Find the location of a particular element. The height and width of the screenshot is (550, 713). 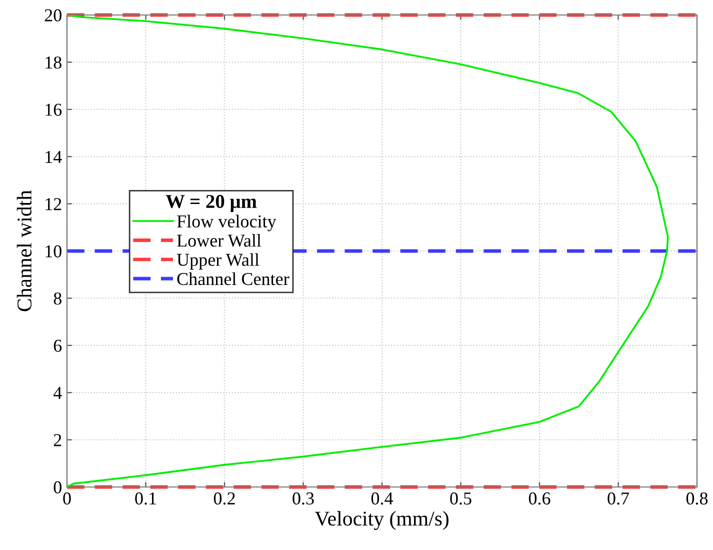

y-tick-label: 10 is located at coordinates (54, 251).